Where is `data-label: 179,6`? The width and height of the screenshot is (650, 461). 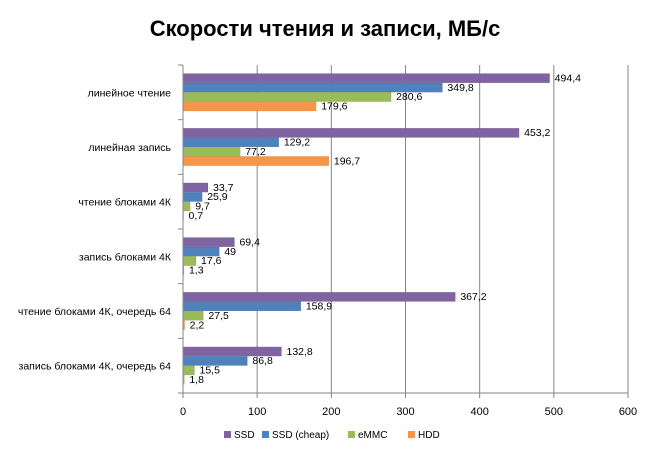 data-label: 179,6 is located at coordinates (334, 107).